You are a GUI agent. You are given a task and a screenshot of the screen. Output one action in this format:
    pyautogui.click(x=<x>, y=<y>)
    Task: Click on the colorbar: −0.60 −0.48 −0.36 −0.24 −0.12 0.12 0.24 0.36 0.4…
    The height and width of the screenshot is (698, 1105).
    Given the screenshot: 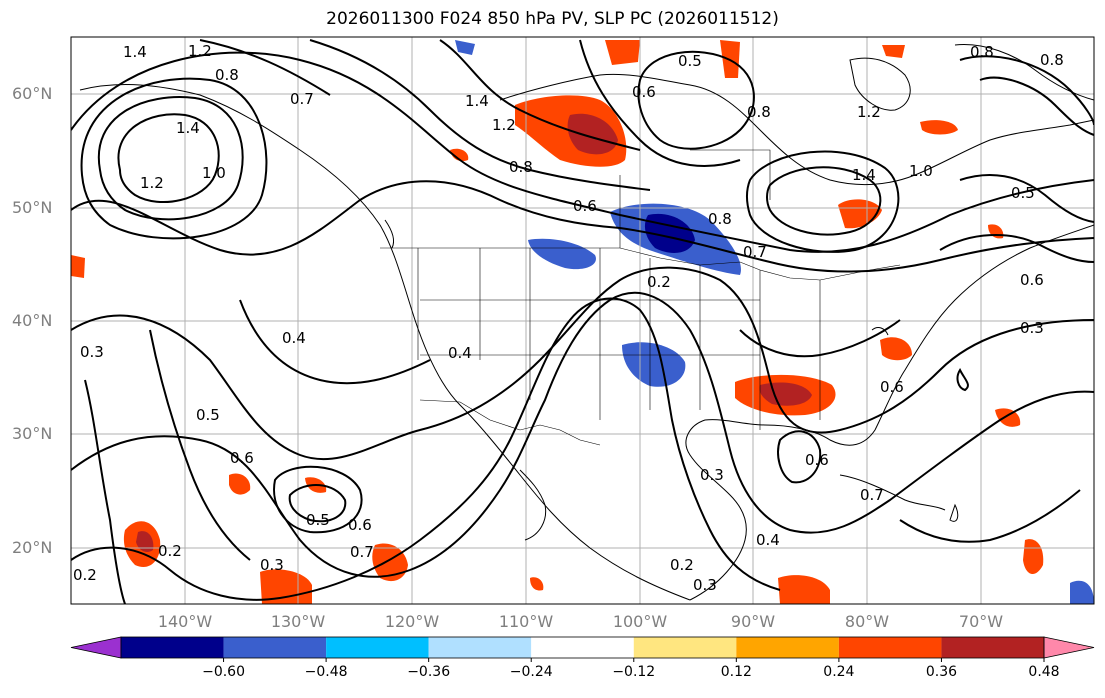 What is the action you would take?
    pyautogui.click(x=582, y=658)
    